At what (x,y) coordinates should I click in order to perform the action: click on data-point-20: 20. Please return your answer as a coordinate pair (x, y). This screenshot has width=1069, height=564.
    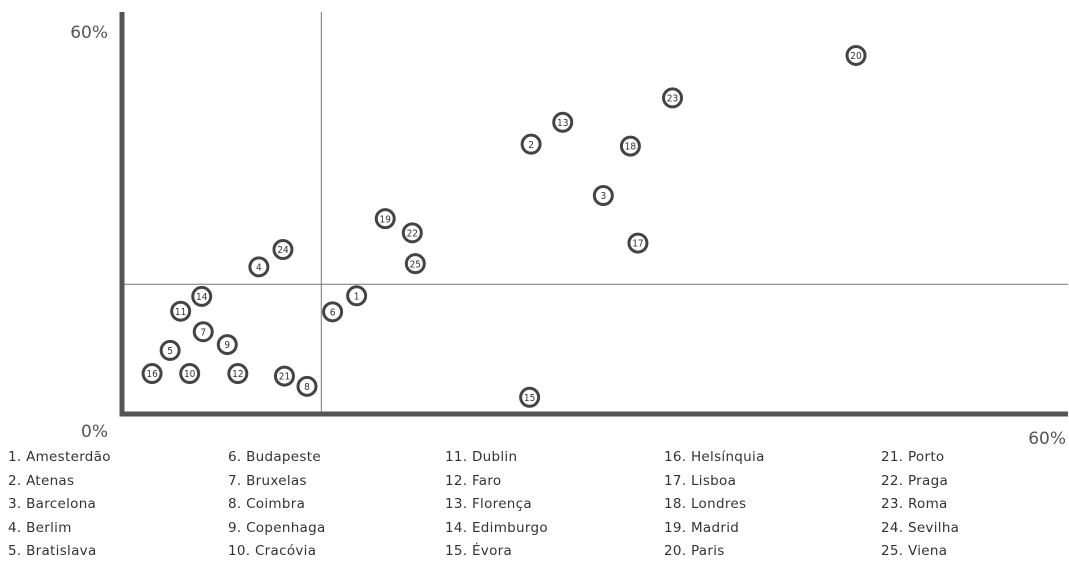
    Looking at the image, I should click on (856, 55).